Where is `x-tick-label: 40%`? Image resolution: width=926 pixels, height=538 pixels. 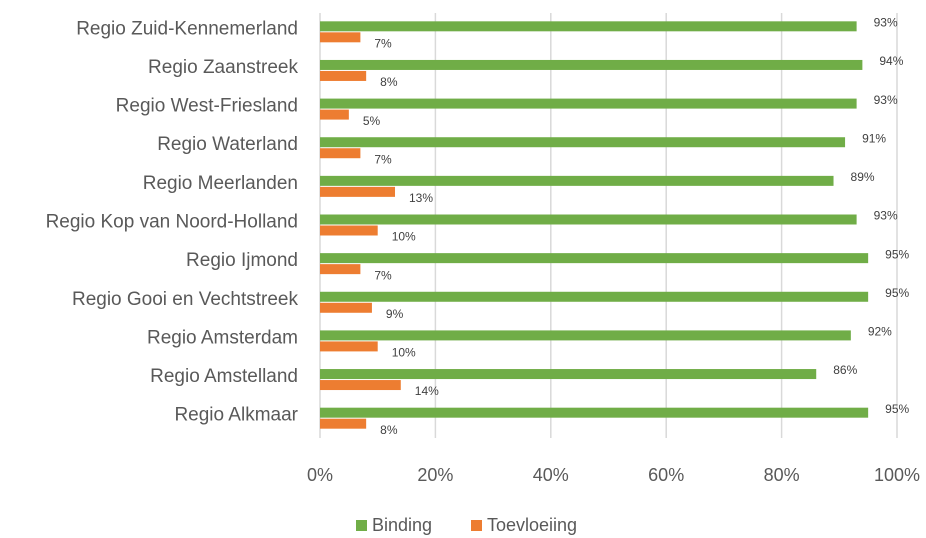
x-tick-label: 40% is located at coordinates (551, 475).